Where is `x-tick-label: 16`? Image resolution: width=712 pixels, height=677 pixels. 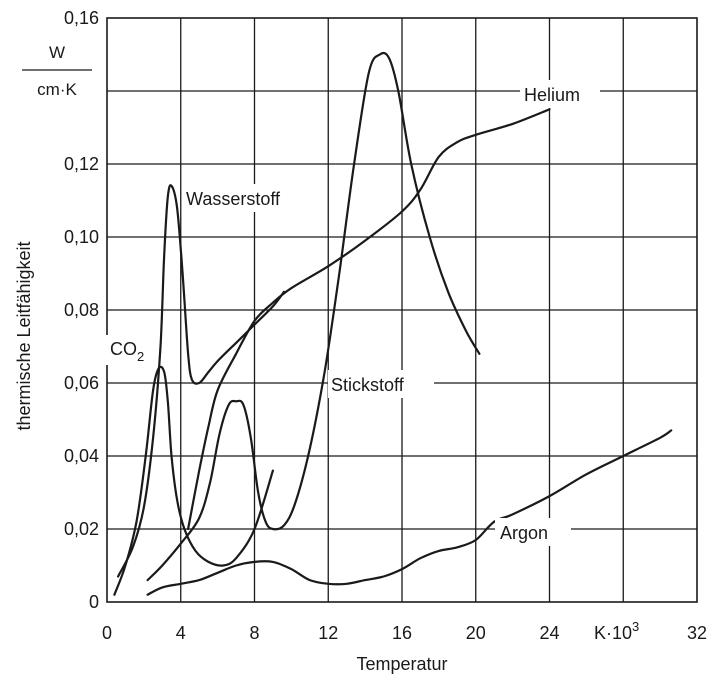
x-tick-label: 16 is located at coordinates (402, 633).